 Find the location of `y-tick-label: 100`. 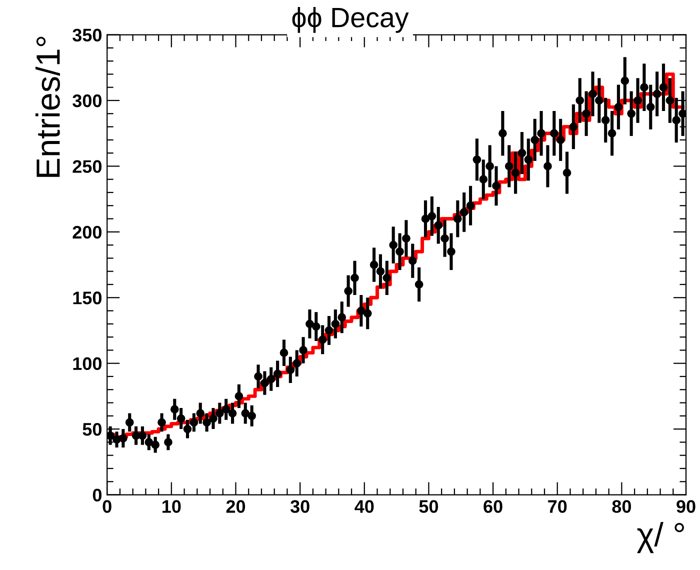

y-tick-label: 100 is located at coordinates (87, 363).